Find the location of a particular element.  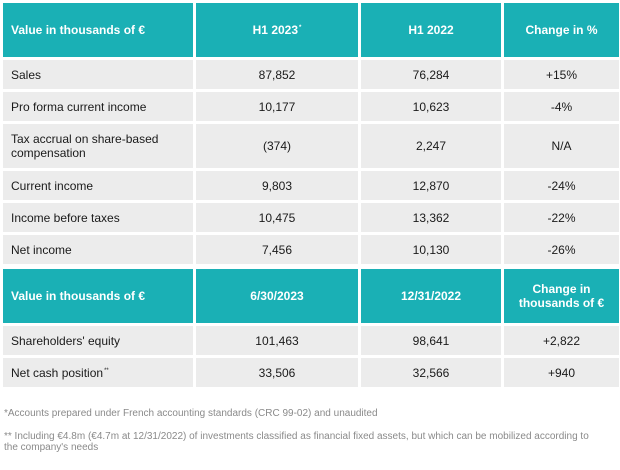

cell-h1-2022: 12,870 is located at coordinates (431, 185).